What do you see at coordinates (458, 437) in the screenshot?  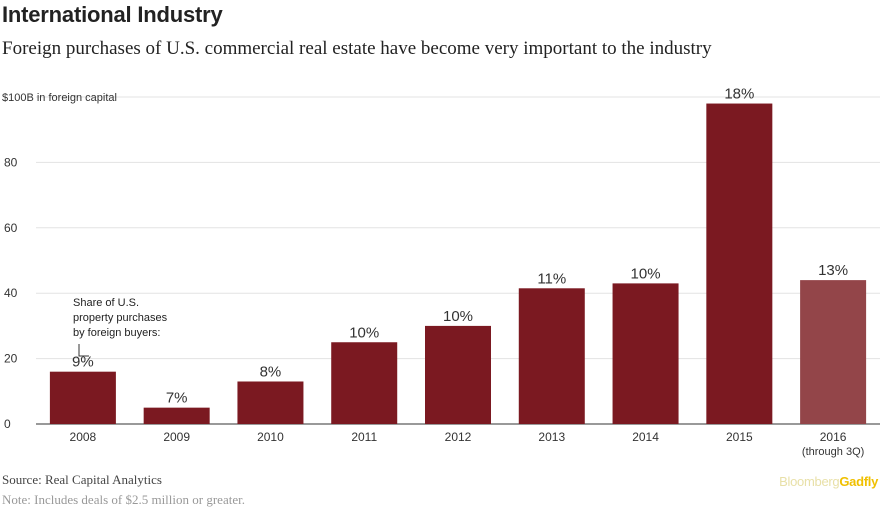 I see `x-tick-label: 2012` at bounding box center [458, 437].